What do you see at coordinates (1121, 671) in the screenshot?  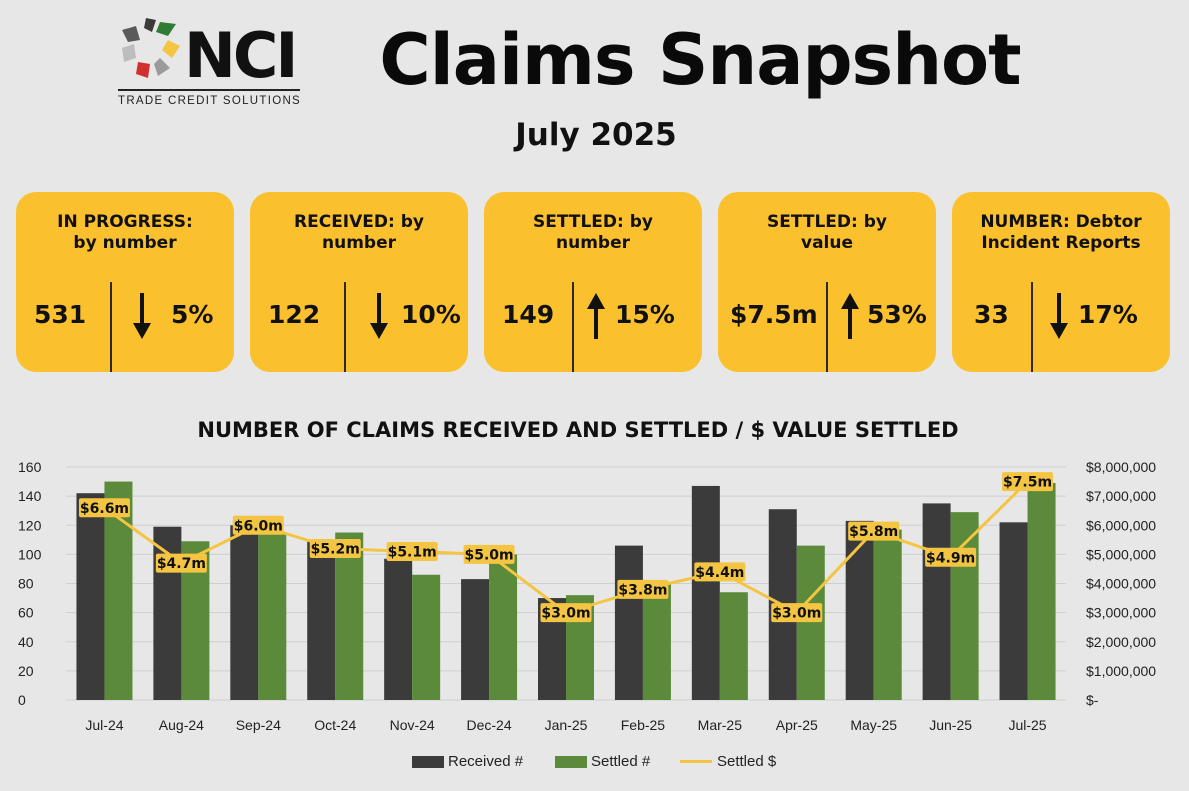 I see `y2-tick-label: $1,000,000` at bounding box center [1121, 671].